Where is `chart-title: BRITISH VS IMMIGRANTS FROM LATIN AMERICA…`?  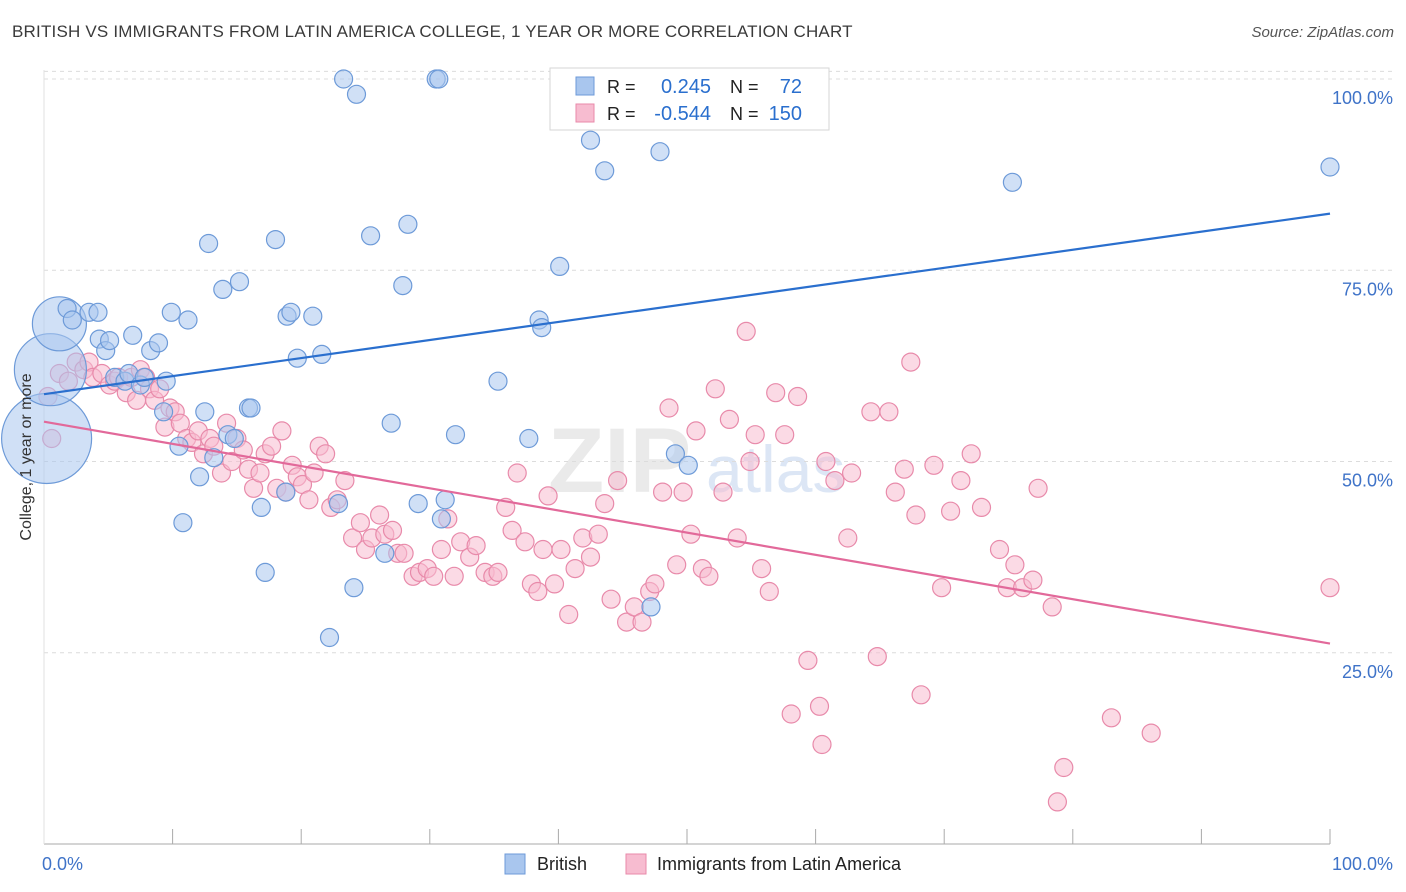 chart-title: BRITISH VS IMMIGRANTS FROM LATIN AMERICA… is located at coordinates (432, 31).